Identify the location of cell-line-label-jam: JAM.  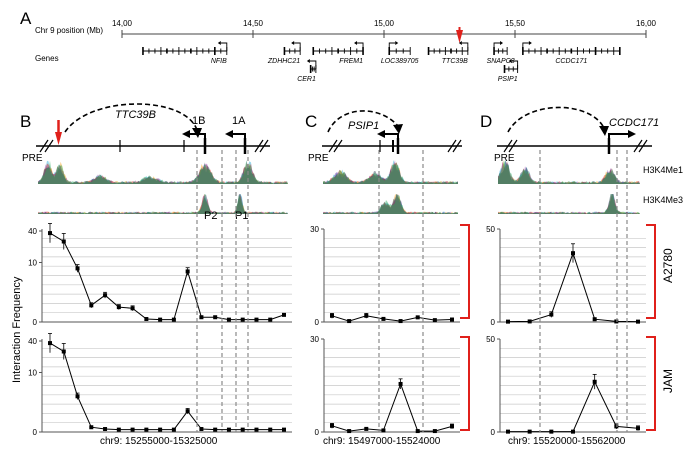
(668, 381).